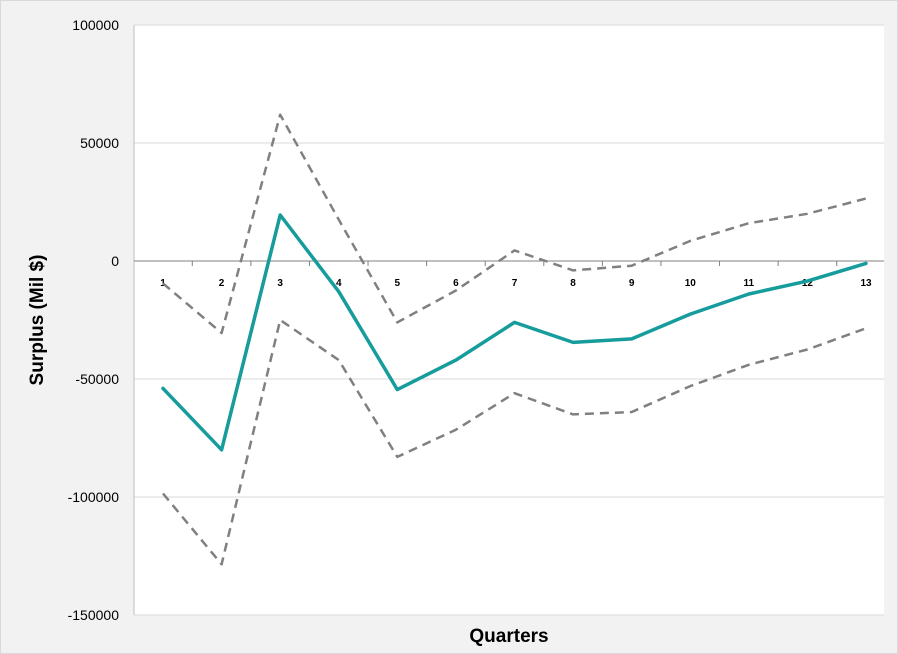 This screenshot has width=898, height=654. I want to click on x-tick-label: 2, so click(222, 283).